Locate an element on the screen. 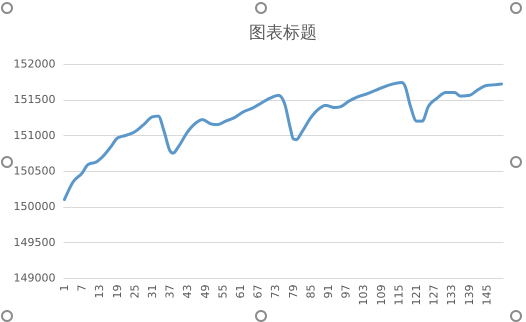 The image size is (526, 322). y-tick-label: 149500 is located at coordinates (35, 242).